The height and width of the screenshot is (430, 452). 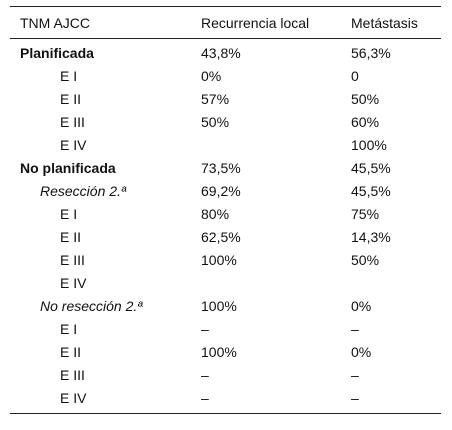 I want to click on header-row: TNM AJCC Recurrencia local Metástasis, so click(x=225, y=22).